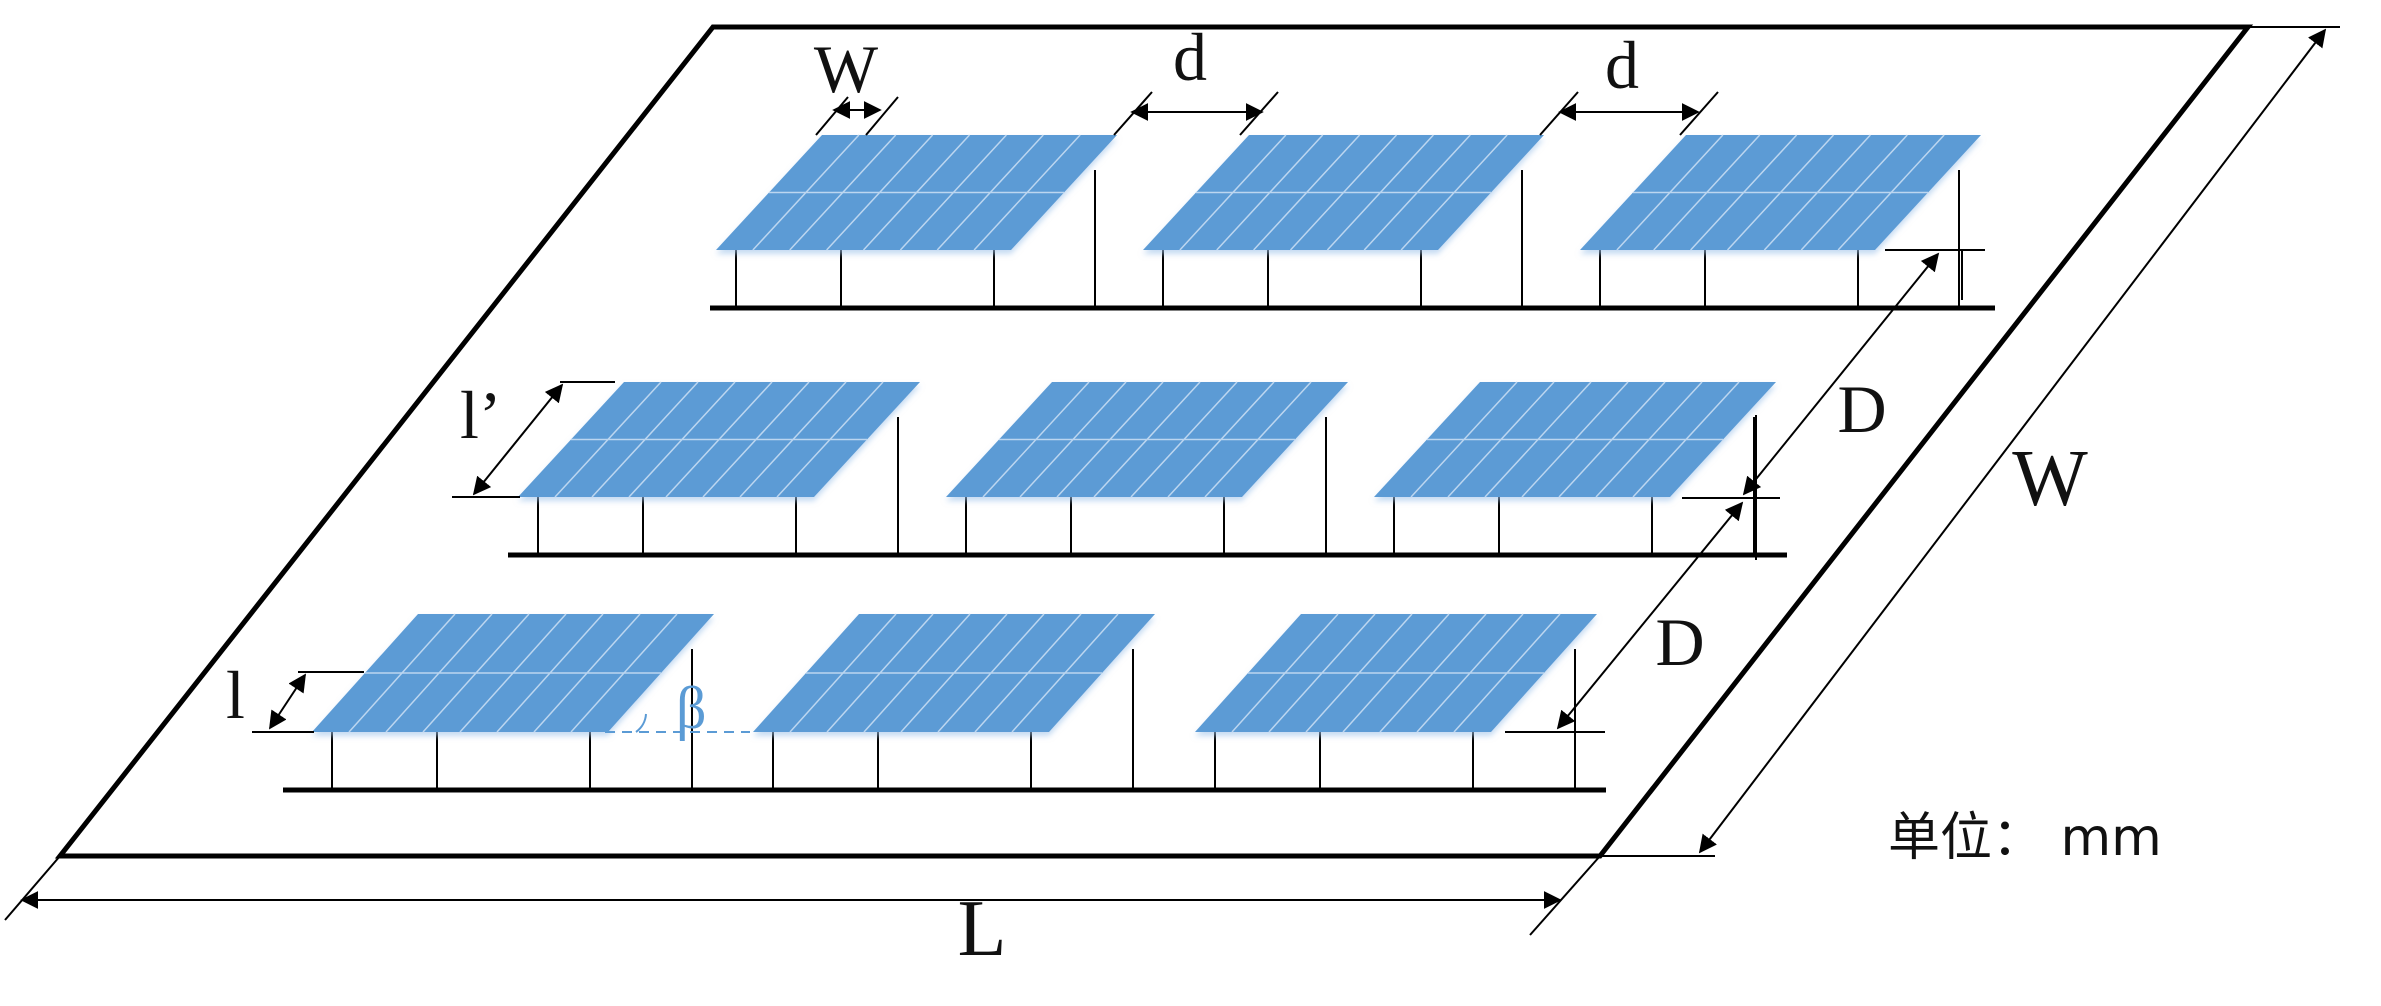  What do you see at coordinates (857, 116) in the screenshot?
I see `dimension-panel-width` at bounding box center [857, 116].